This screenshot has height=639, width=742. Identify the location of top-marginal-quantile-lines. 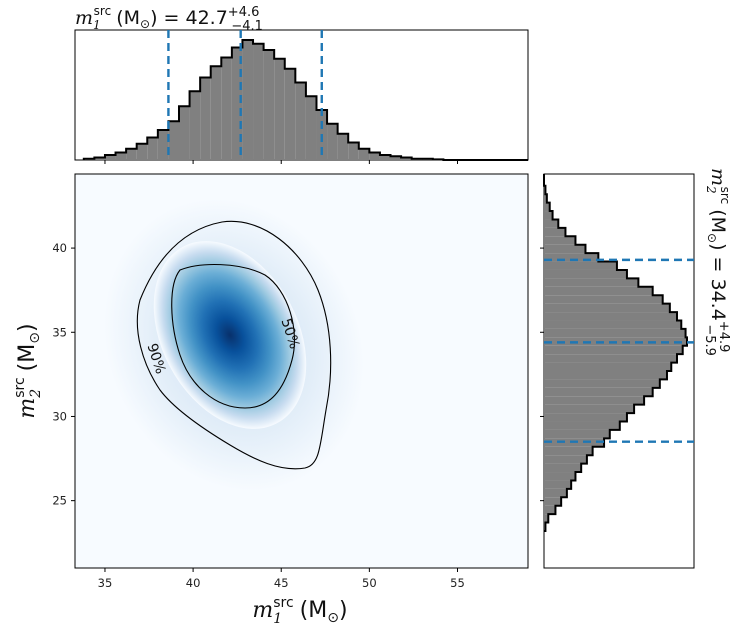
(245, 95).